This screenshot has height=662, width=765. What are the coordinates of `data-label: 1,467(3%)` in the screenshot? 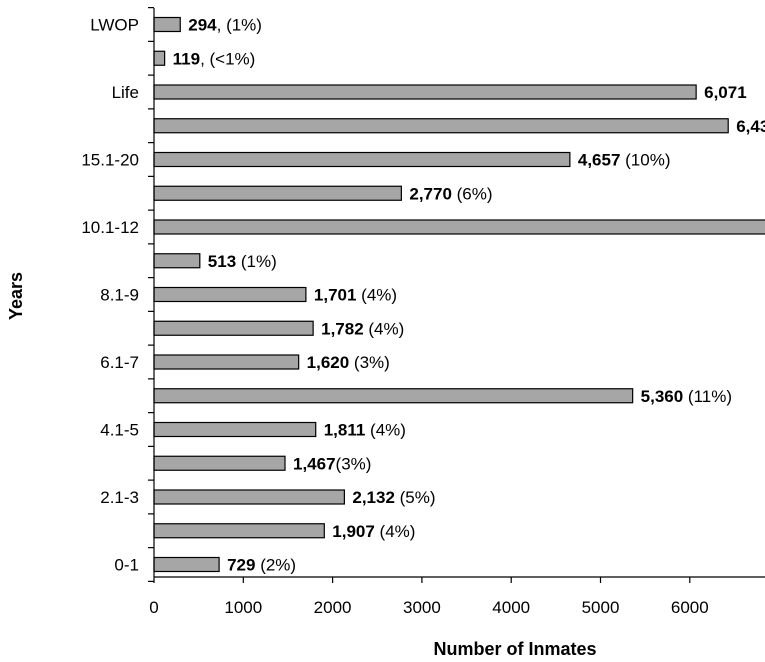 It's located at (332, 463).